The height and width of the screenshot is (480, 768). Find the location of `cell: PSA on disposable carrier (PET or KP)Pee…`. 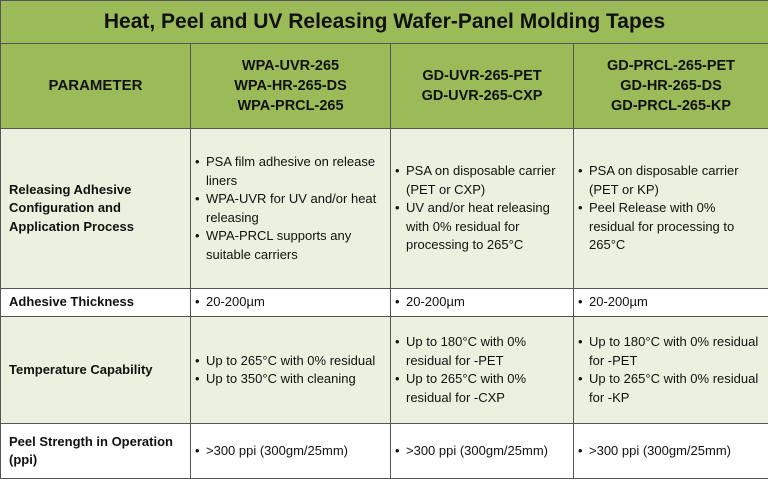

cell: PSA on disposable carrier (PET or KP)Pee… is located at coordinates (670, 208).